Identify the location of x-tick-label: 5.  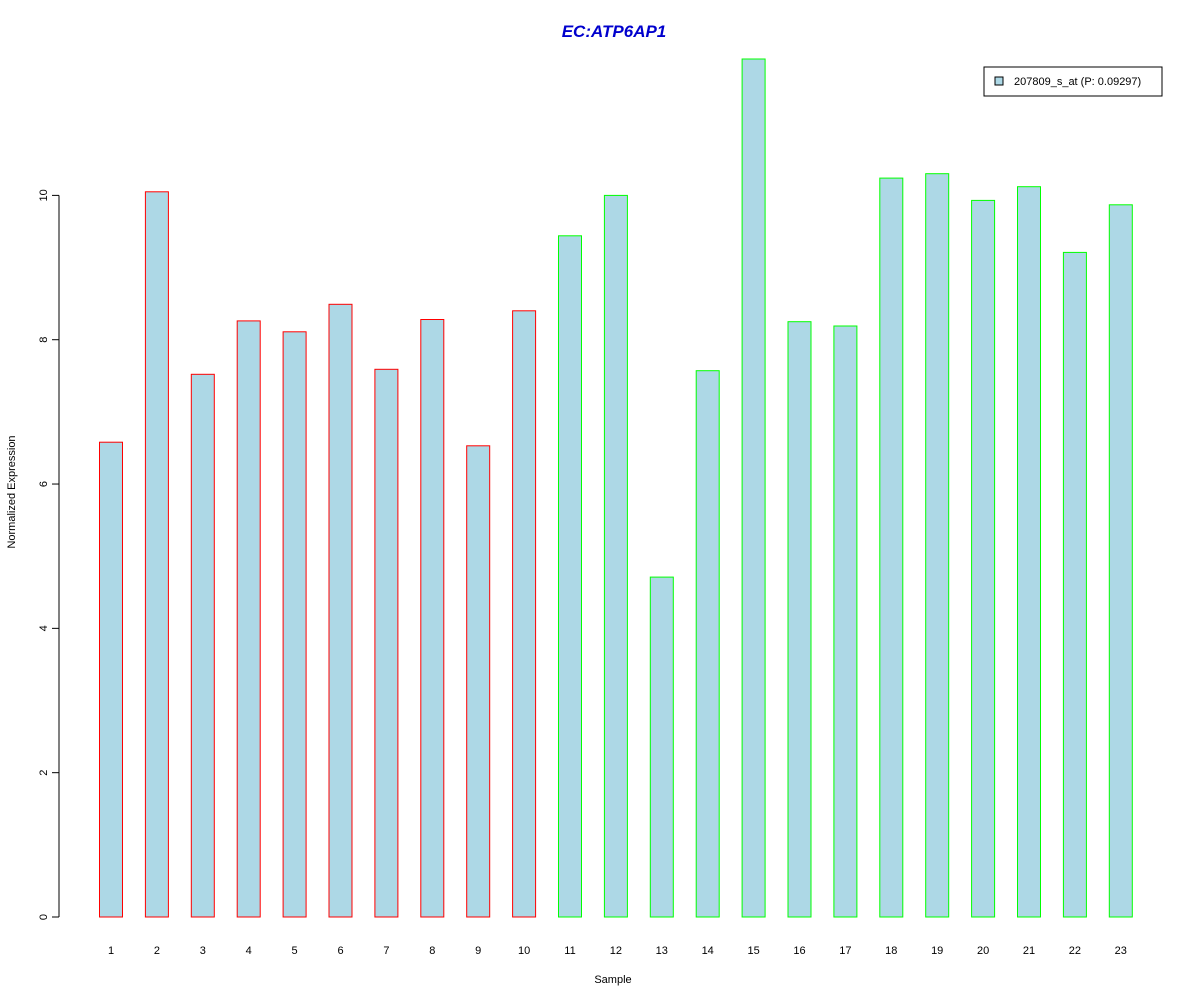
(295, 951).